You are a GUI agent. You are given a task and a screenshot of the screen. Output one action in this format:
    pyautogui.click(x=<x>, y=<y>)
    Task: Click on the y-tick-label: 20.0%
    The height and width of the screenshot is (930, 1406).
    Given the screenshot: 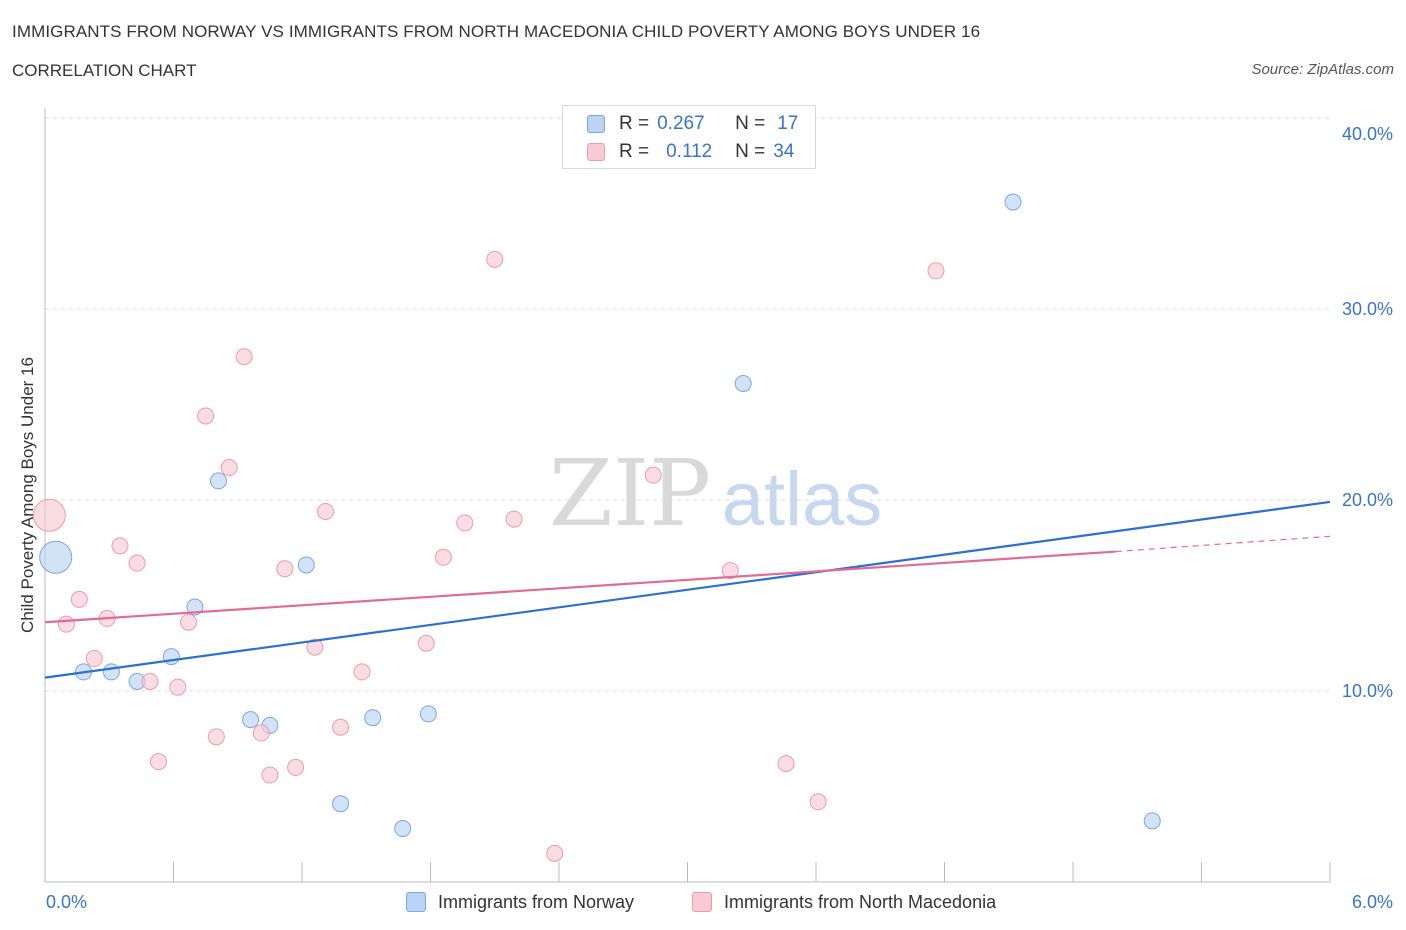 What is the action you would take?
    pyautogui.click(x=1367, y=500)
    